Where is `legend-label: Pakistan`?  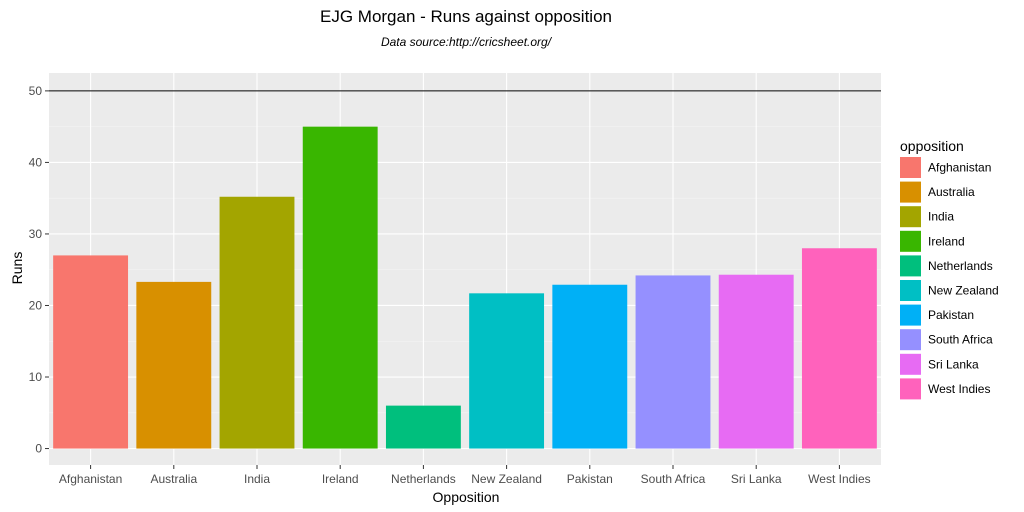
legend-label: Pakistan is located at coordinates (951, 315).